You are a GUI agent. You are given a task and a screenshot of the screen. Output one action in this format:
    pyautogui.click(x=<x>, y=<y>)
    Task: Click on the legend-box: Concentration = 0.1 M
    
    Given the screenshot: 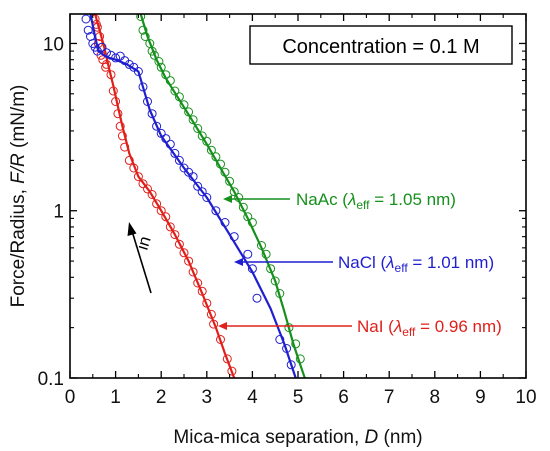 What is the action you would take?
    pyautogui.click(x=381, y=45)
    